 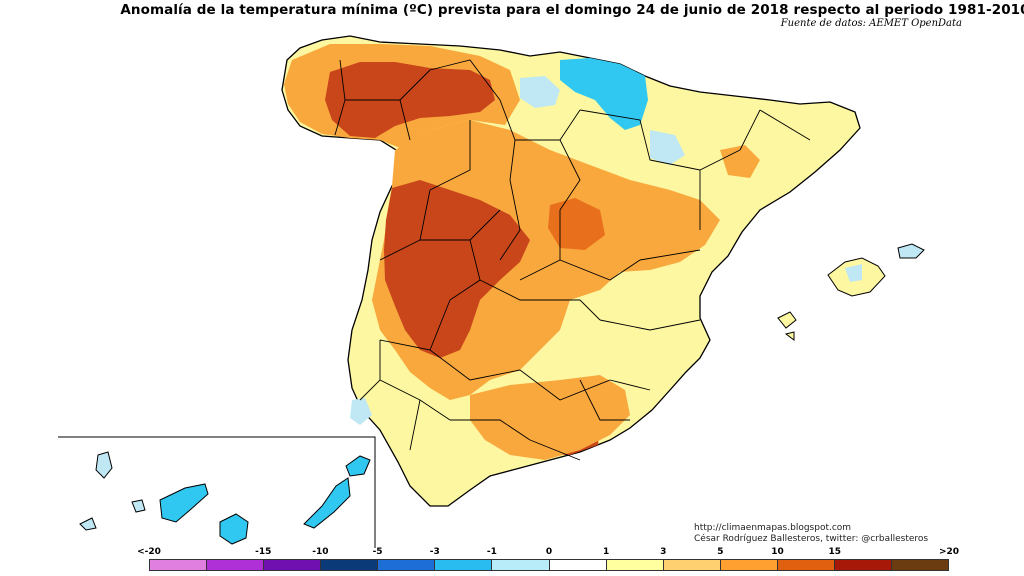 I want to click on zone-red-westcentral, so click(x=457, y=269).